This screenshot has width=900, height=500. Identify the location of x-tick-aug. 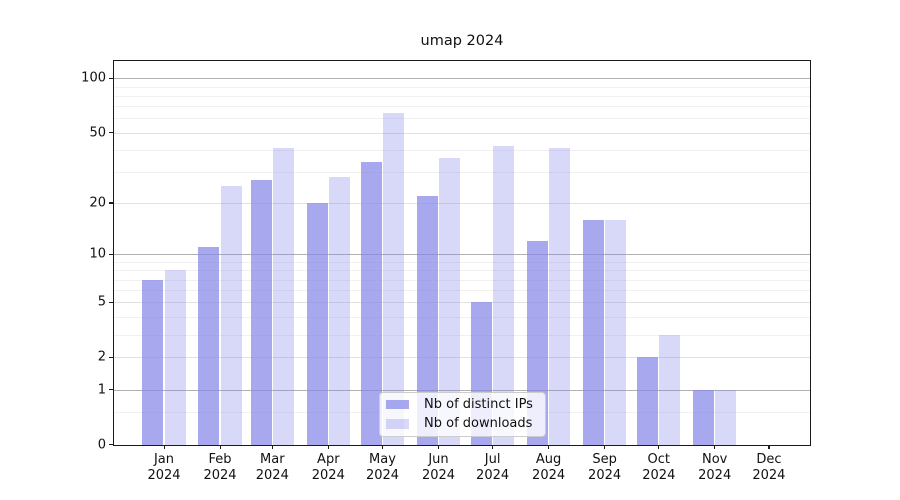
(549, 446).